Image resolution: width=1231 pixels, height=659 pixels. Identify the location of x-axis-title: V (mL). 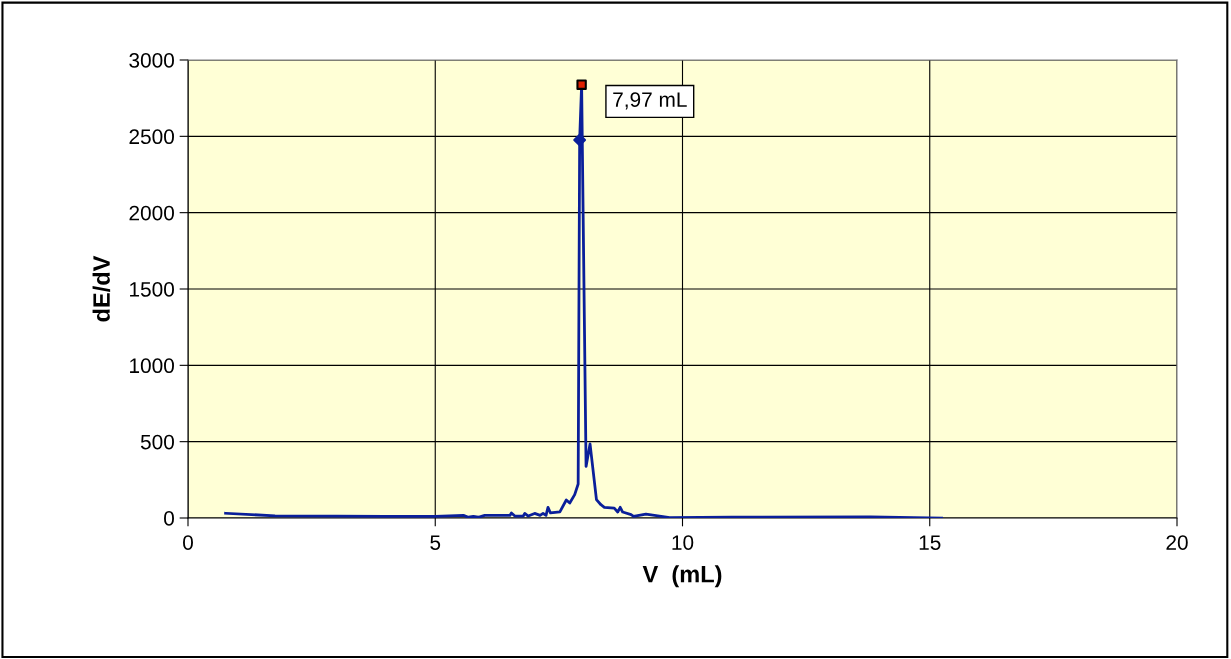
(682, 576).